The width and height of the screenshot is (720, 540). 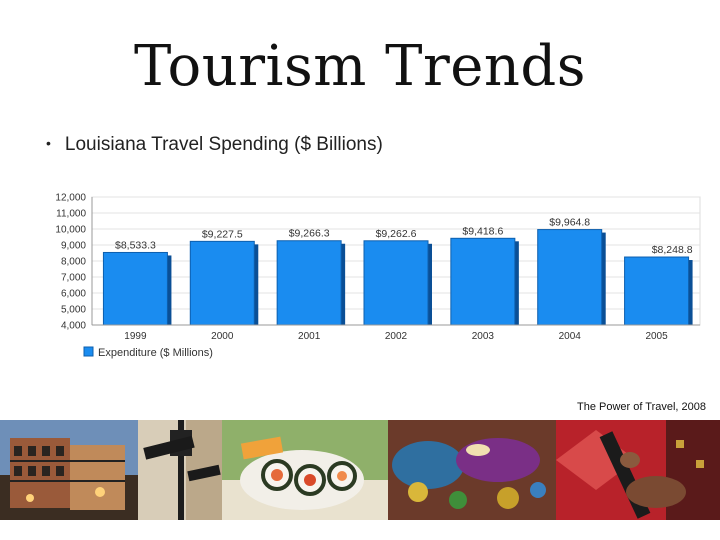 I want to click on chart-bars, so click(x=397, y=277).